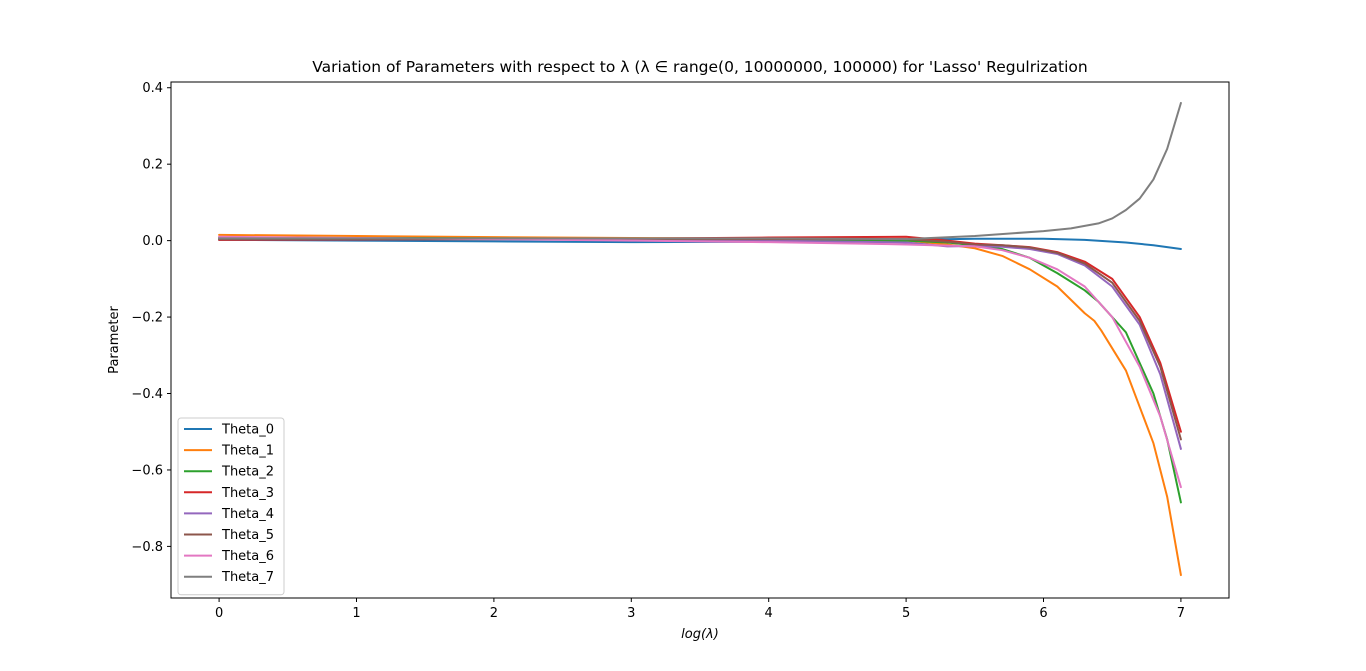 Image resolution: width=1366 pixels, height=671 pixels. Describe the element at coordinates (1181, 613) in the screenshot. I see `x-tick-label: 7` at that location.